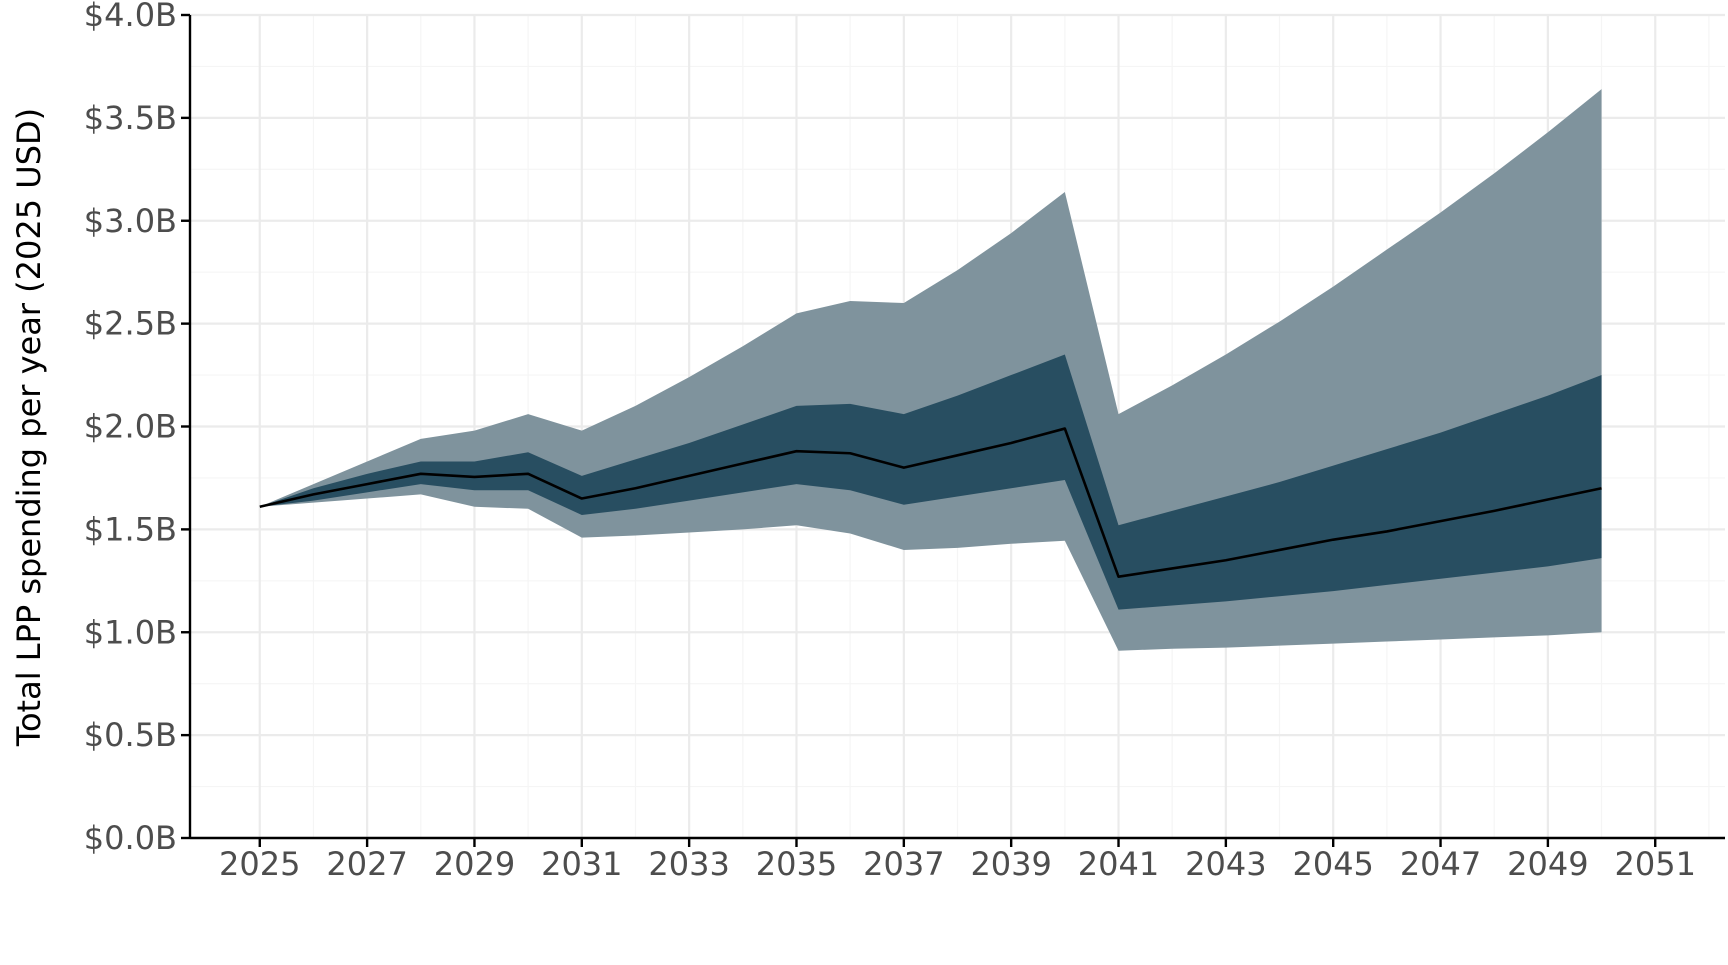 This screenshot has height=965, width=1728. I want to click on x-tick-label: 2035, so click(796, 864).